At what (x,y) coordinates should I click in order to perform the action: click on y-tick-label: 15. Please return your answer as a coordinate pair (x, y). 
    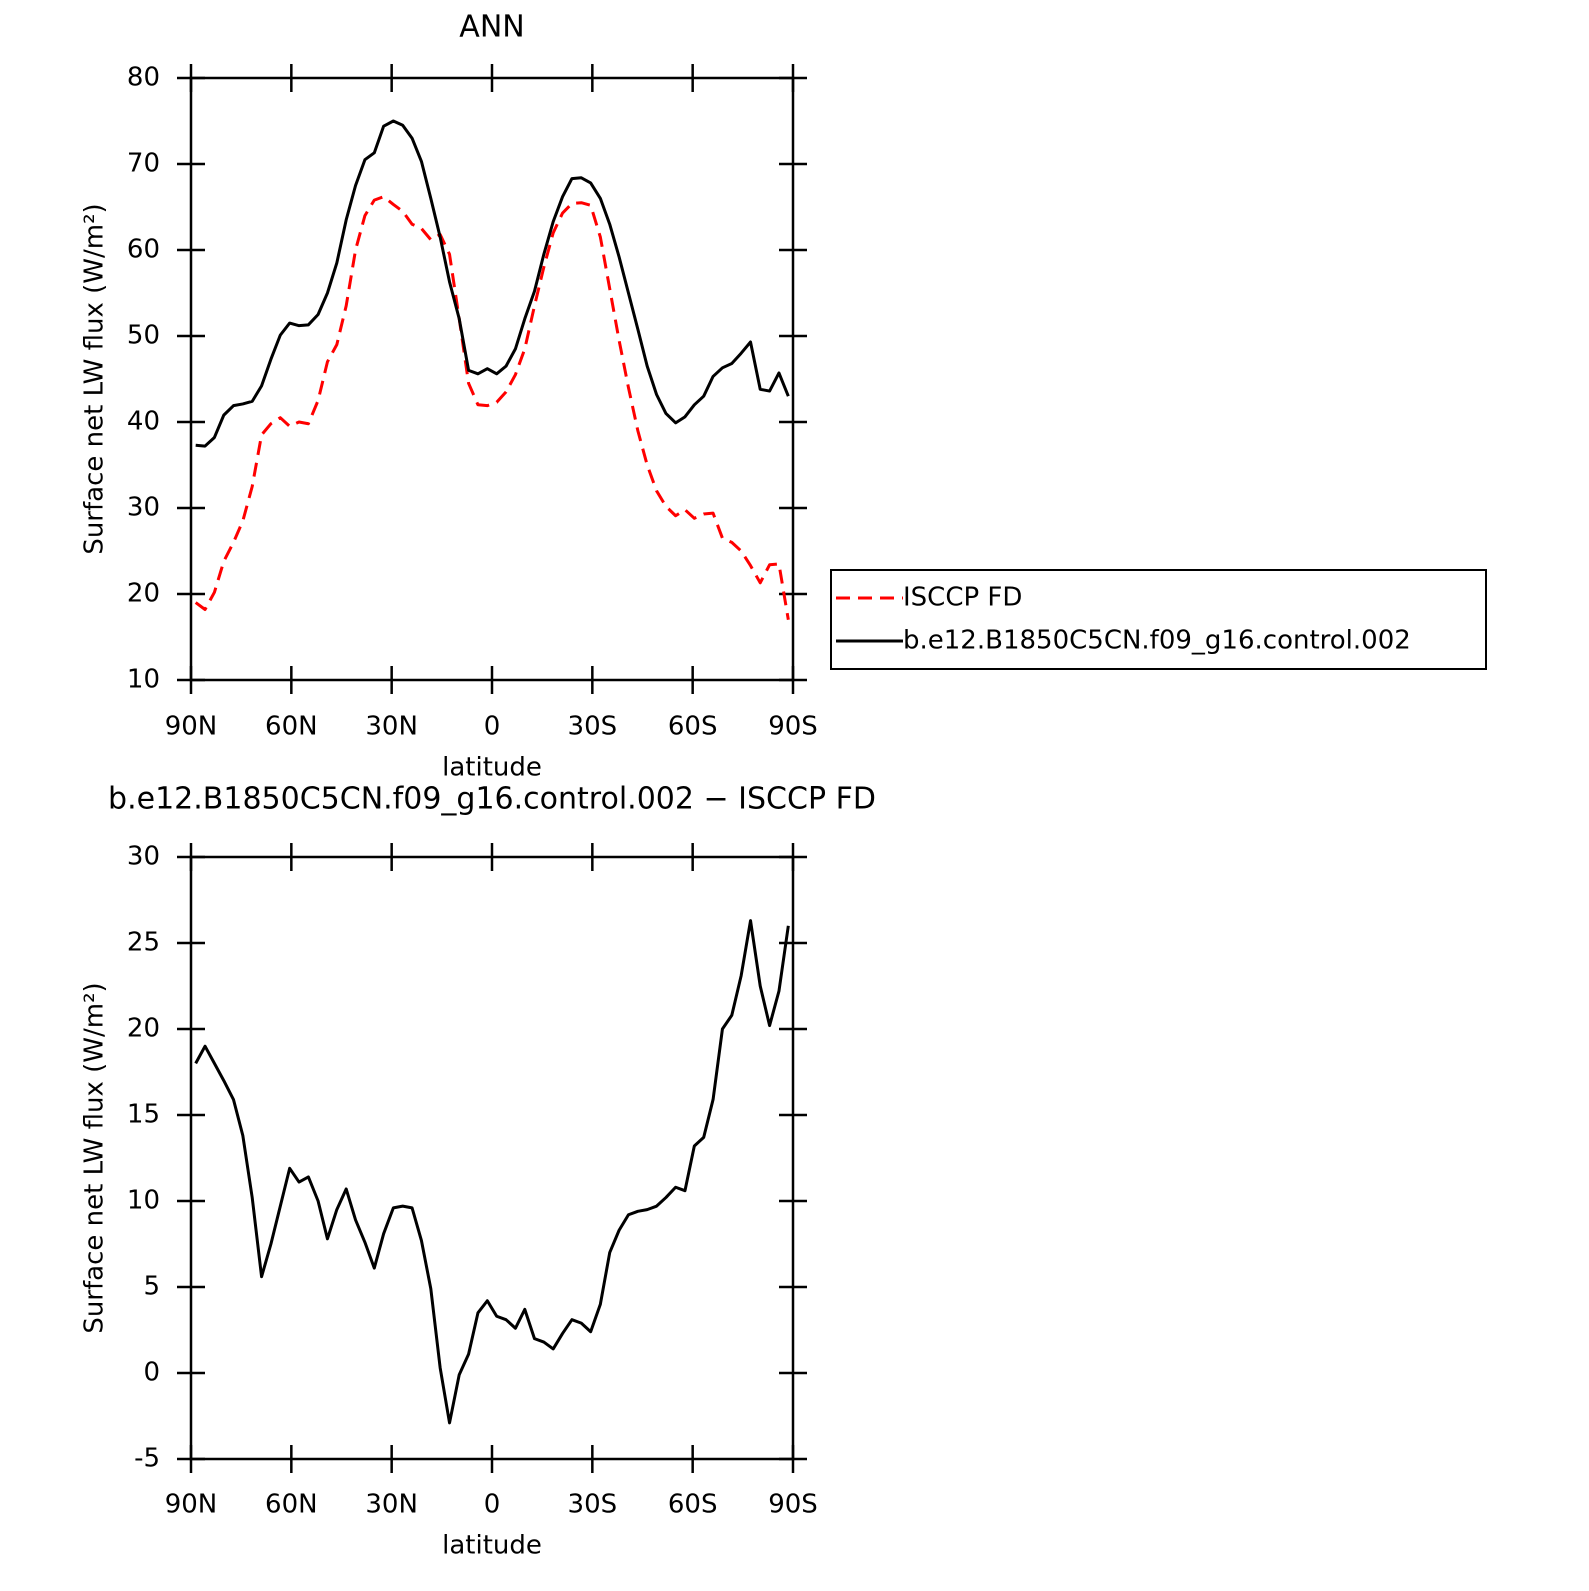
    Looking at the image, I should click on (143, 1115).